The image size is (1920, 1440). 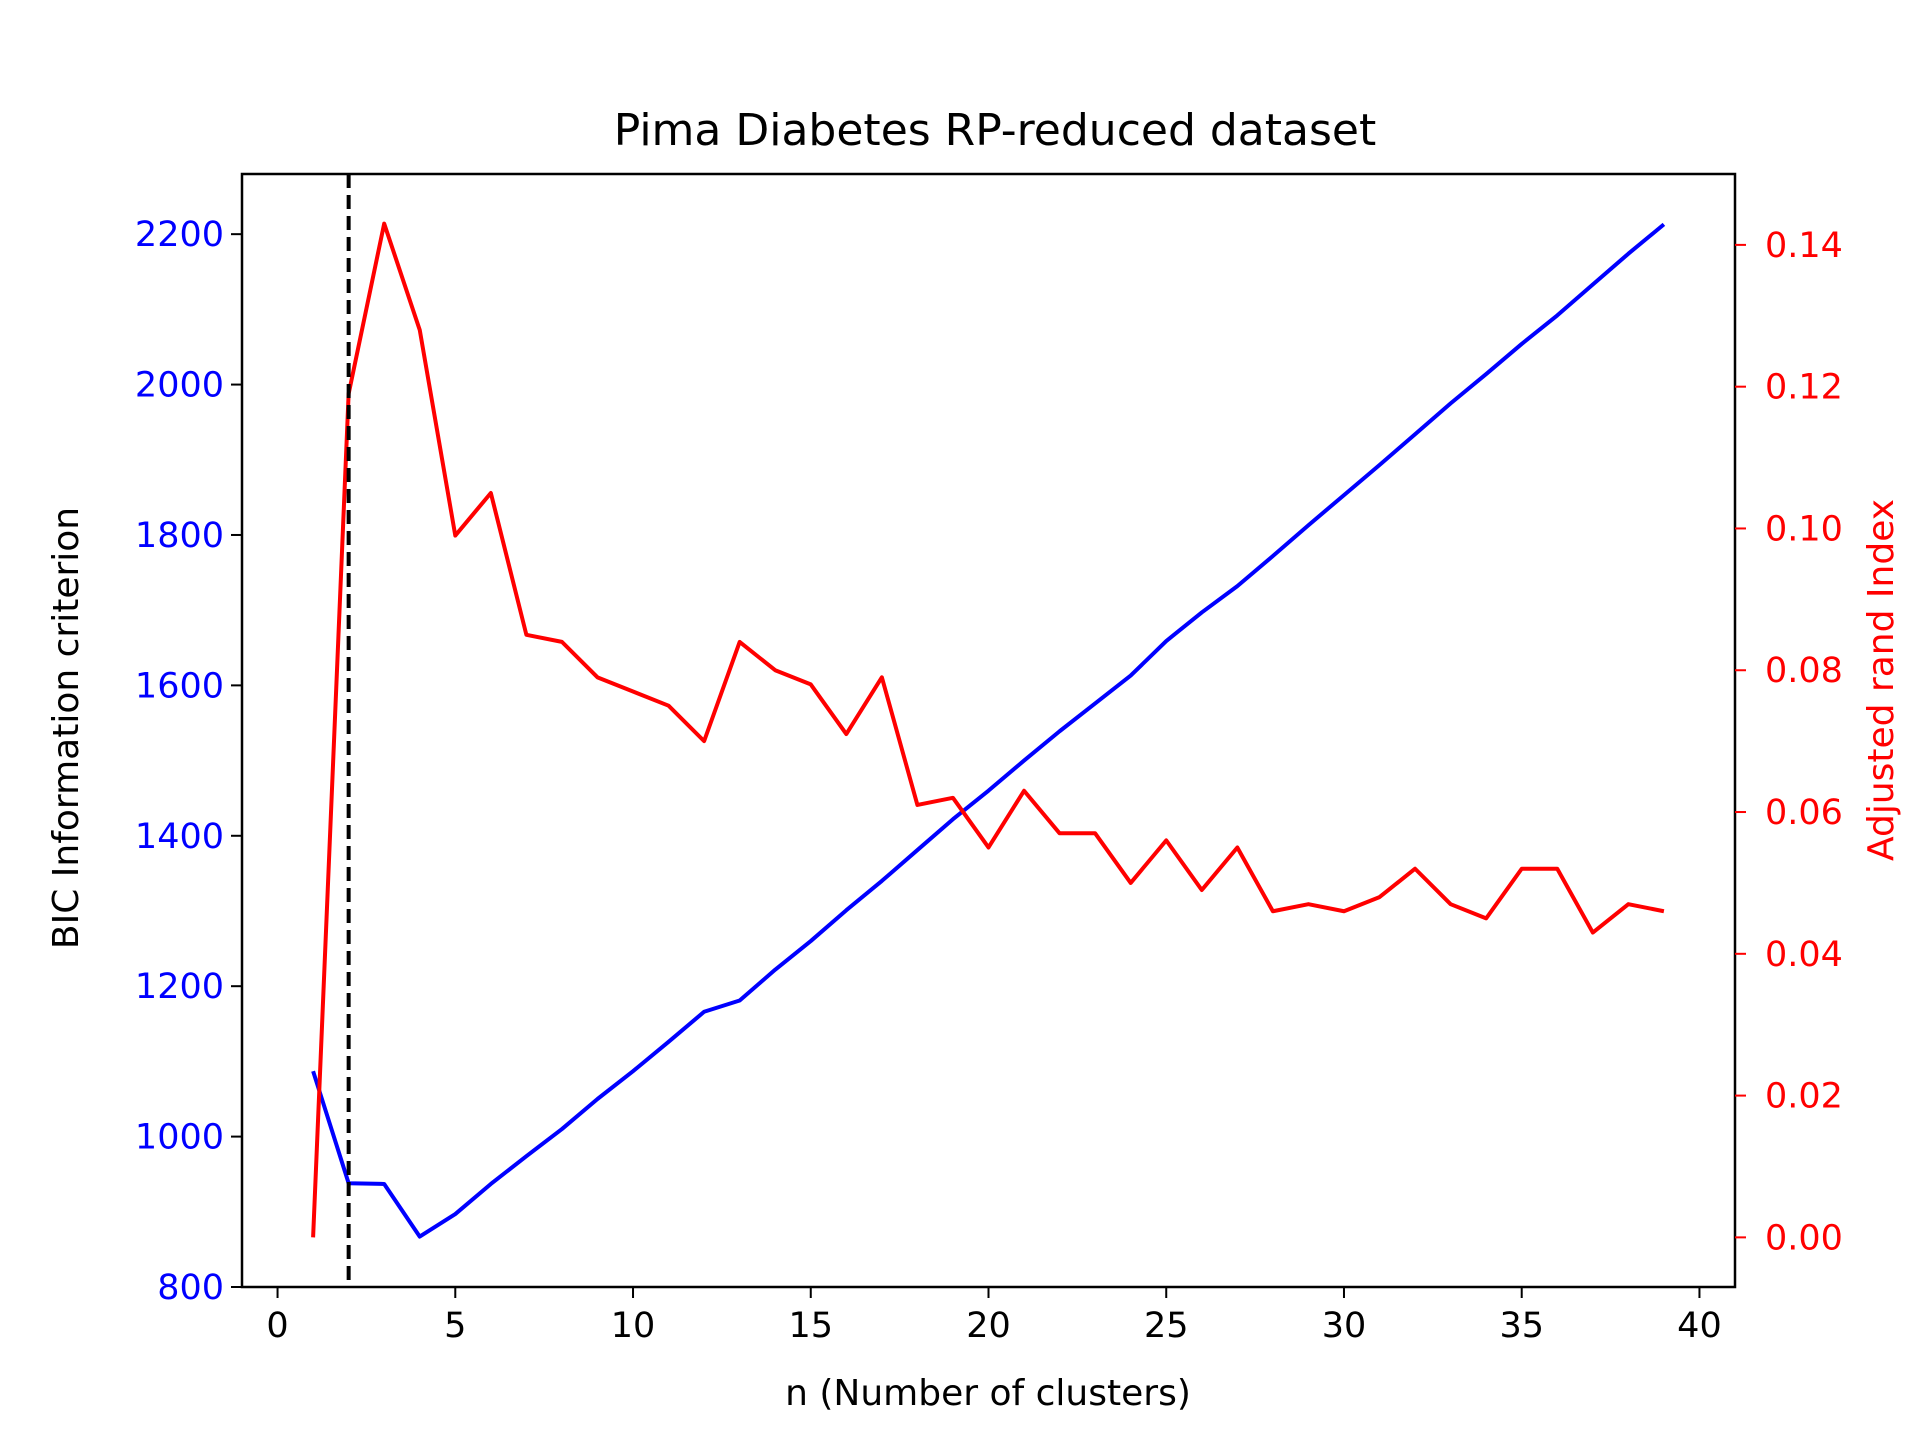 What do you see at coordinates (1166, 1326) in the screenshot?
I see `x-tick-label: 25` at bounding box center [1166, 1326].